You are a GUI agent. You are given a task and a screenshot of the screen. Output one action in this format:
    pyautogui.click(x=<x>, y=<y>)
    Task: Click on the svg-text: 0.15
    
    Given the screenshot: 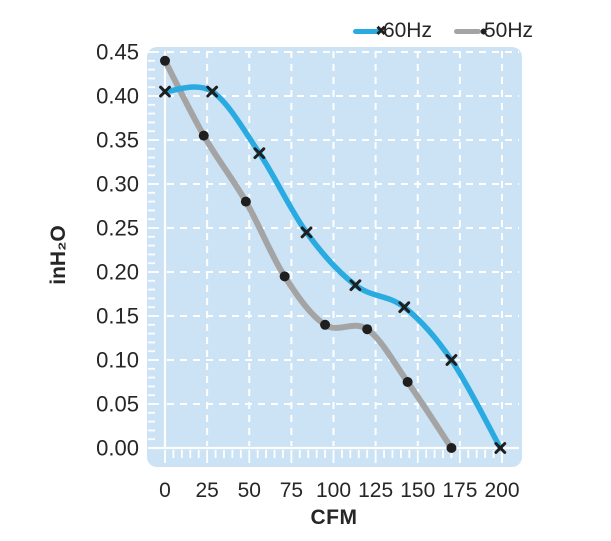 What is the action you would take?
    pyautogui.click(x=117, y=316)
    